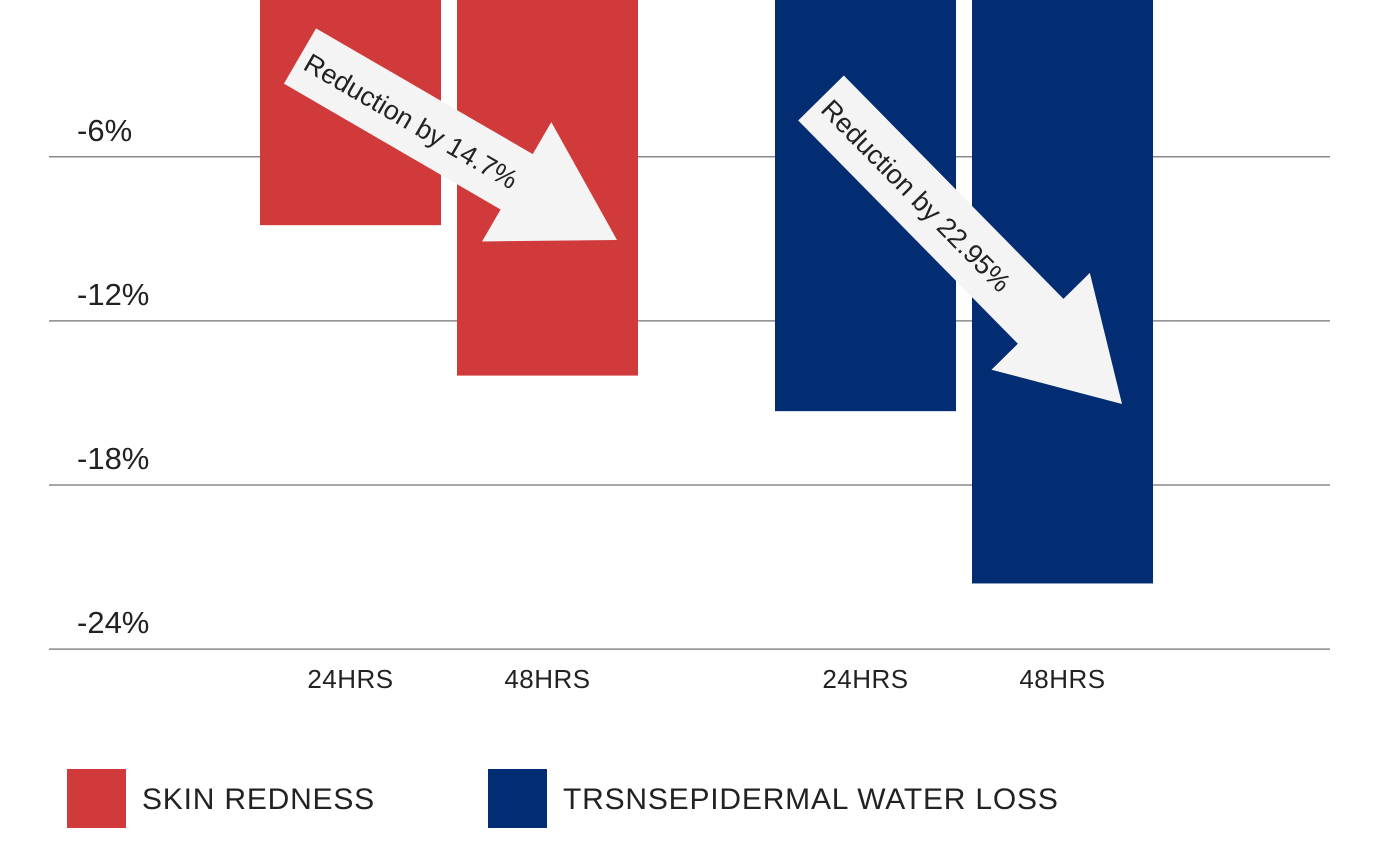  I want to click on legend-label: SKIN REDNESS, so click(258, 799).